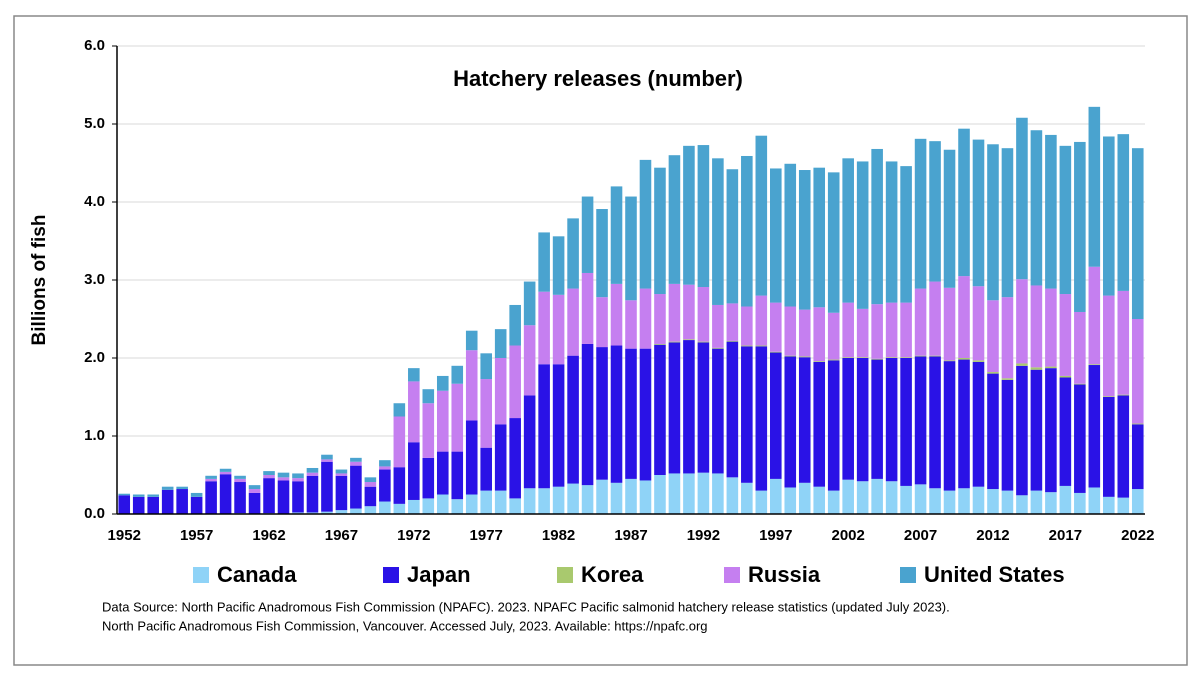  I want to click on x-tick-label: 1952, so click(124, 535).